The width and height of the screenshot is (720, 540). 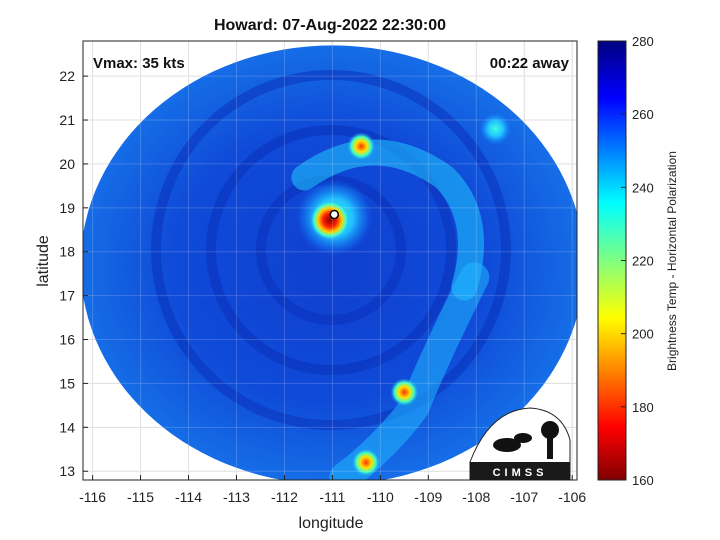 What do you see at coordinates (643, 480) in the screenshot?
I see `colorbar-tick-label: 160` at bounding box center [643, 480].